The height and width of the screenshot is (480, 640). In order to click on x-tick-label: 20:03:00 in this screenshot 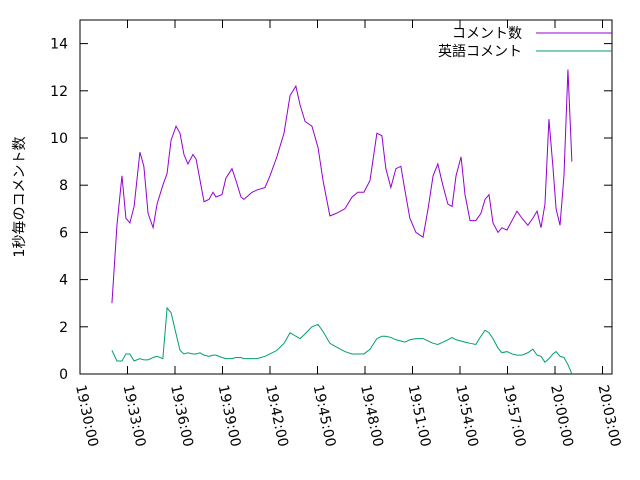, I will do `click(609, 416)`.